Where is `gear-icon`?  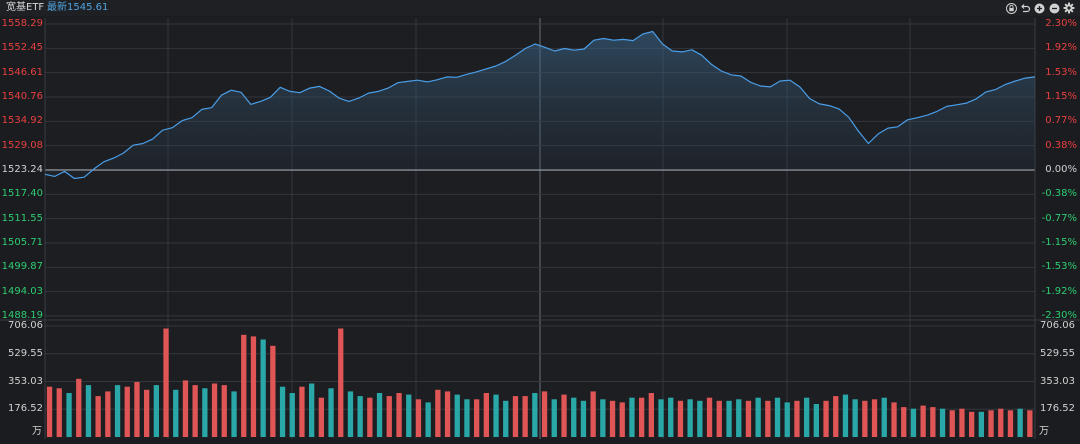
gear-icon is located at coordinates (1069, 8).